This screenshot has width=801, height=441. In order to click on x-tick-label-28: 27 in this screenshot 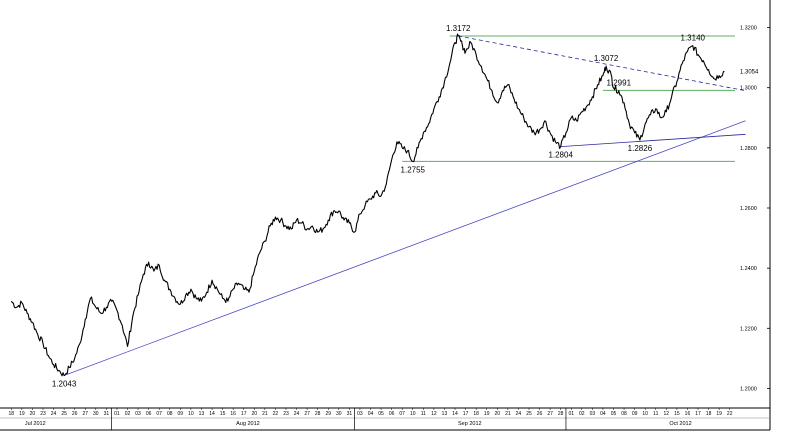, I will do `click(307, 414)`.